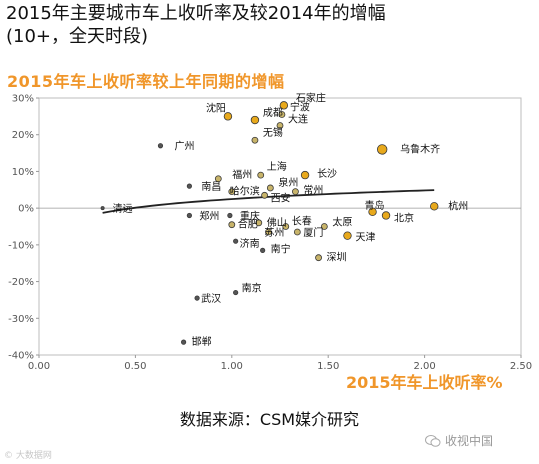  What do you see at coordinates (274, 232) in the screenshot?
I see `point-label: 苏州` at bounding box center [274, 232].